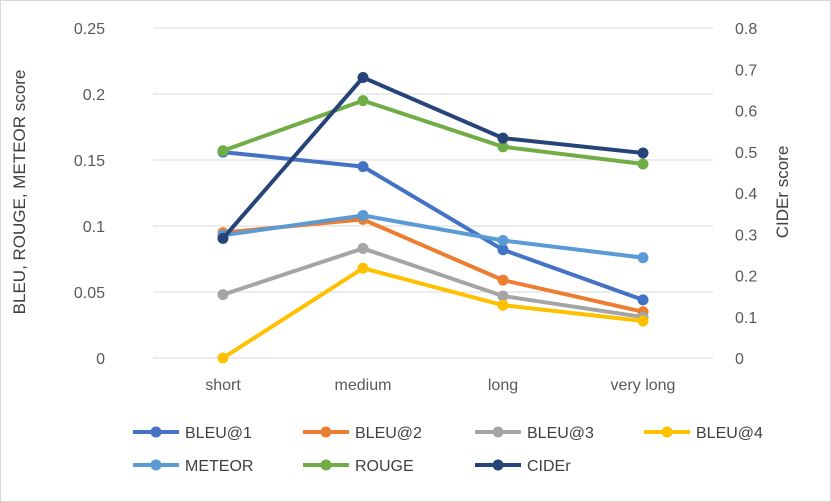  Describe the element at coordinates (746, 277) in the screenshot. I see `y-tick-label-right: 0.2` at that location.